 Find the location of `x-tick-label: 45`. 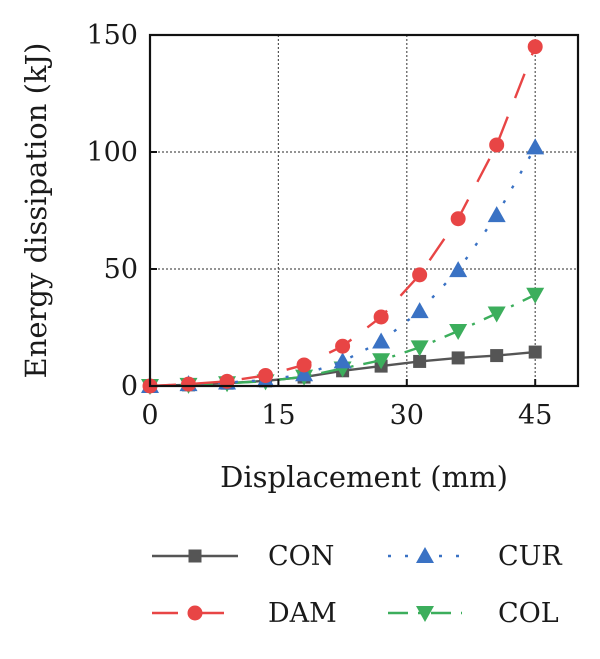

x-tick-label: 45 is located at coordinates (535, 415).